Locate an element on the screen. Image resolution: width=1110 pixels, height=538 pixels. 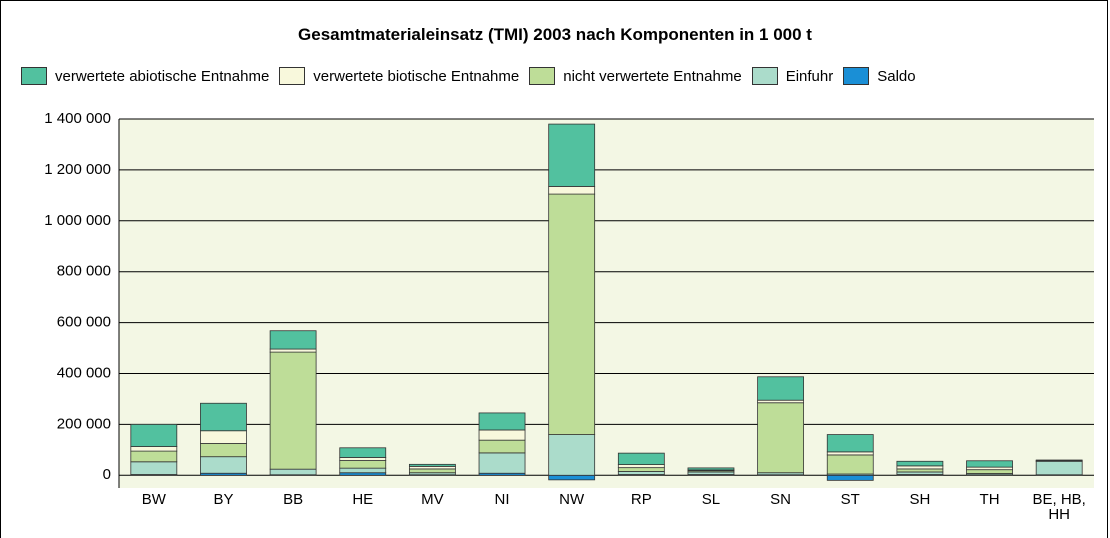
legend-item: nicht verwertete Entnahme is located at coordinates (635, 76).